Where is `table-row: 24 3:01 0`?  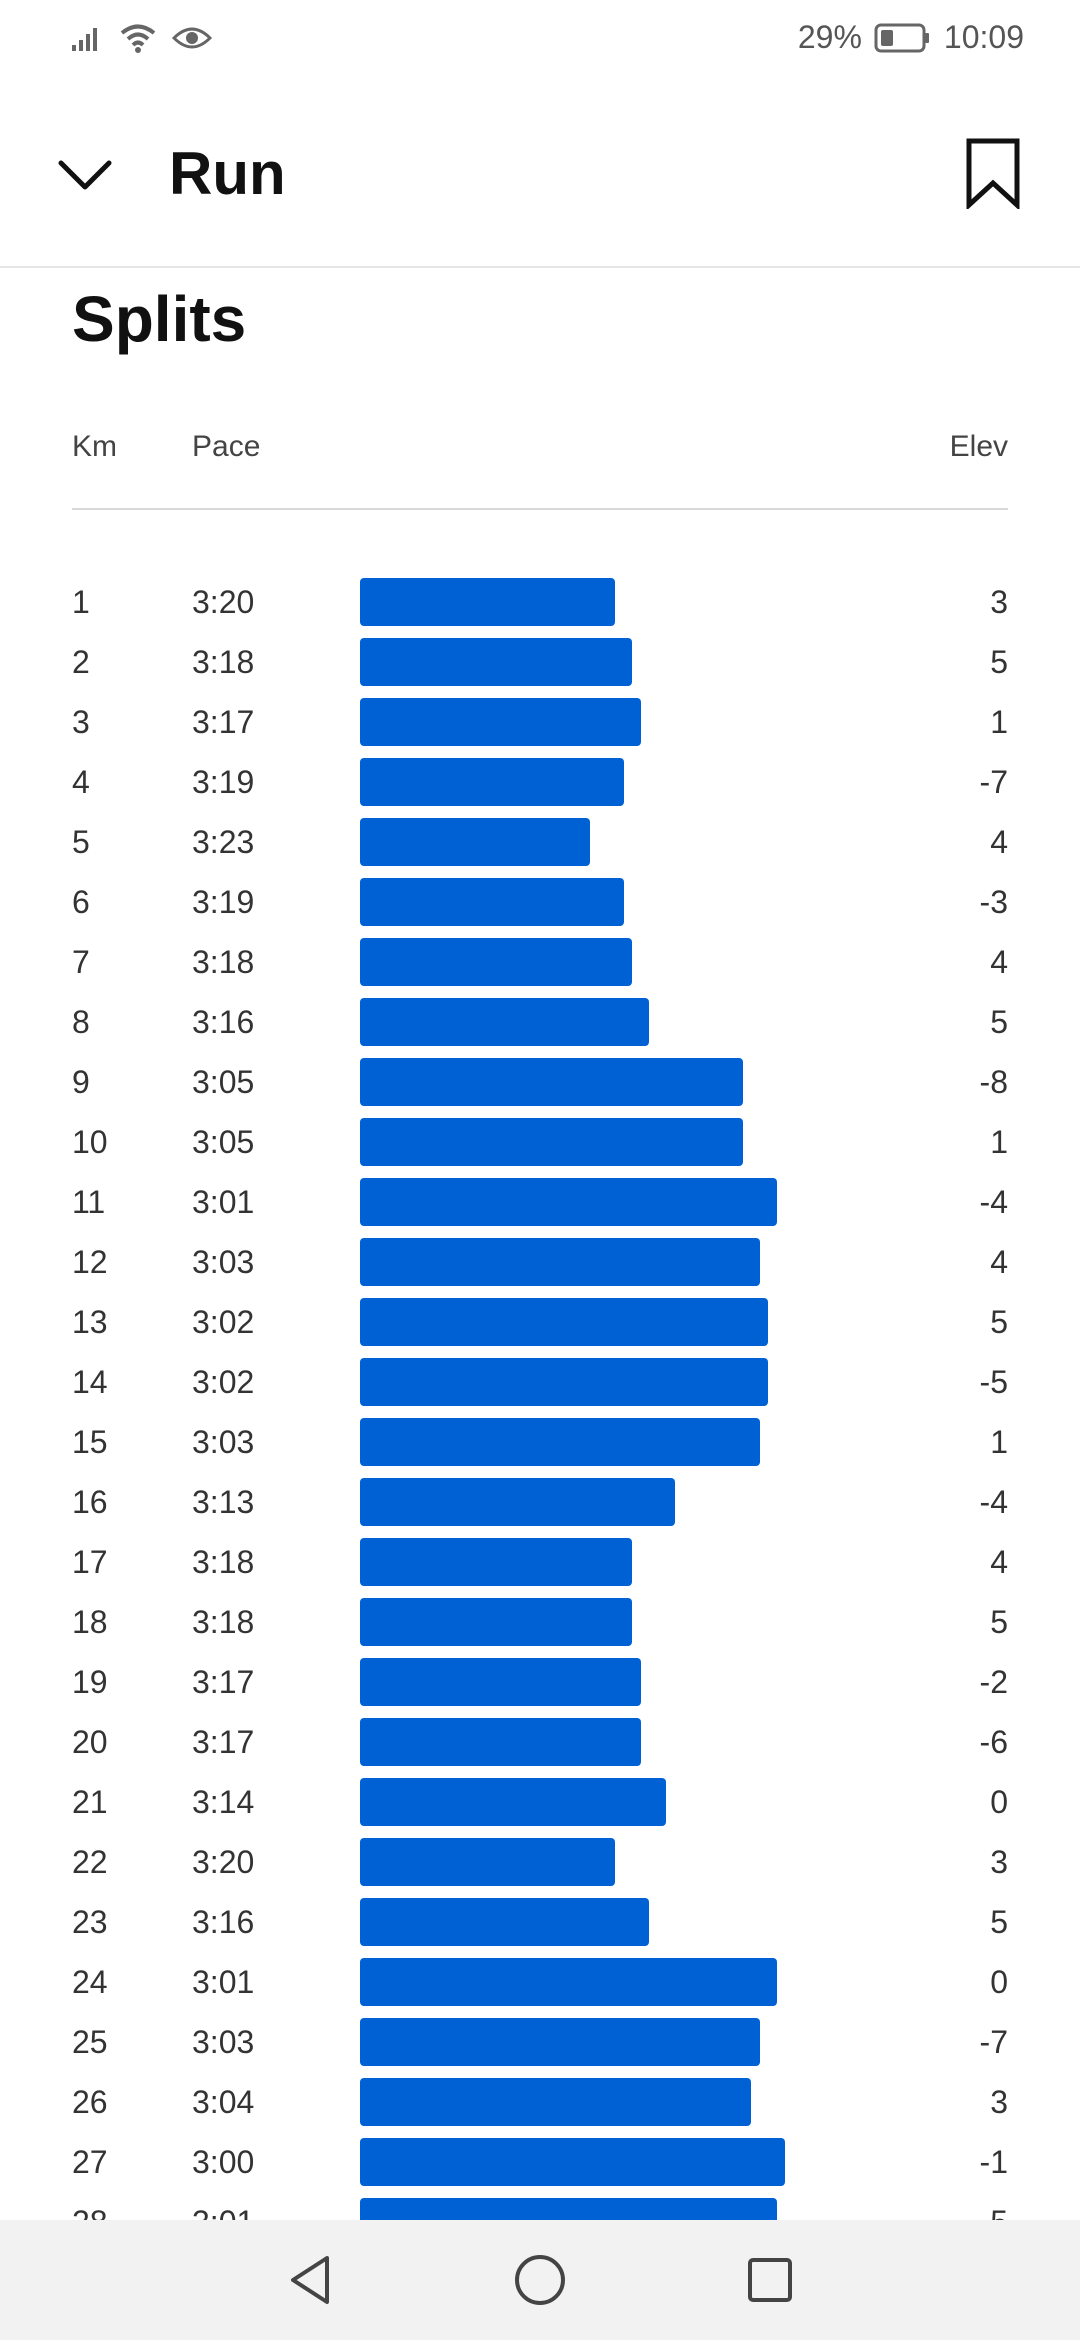
table-row: 24 3:01 0 is located at coordinates (540, 1982).